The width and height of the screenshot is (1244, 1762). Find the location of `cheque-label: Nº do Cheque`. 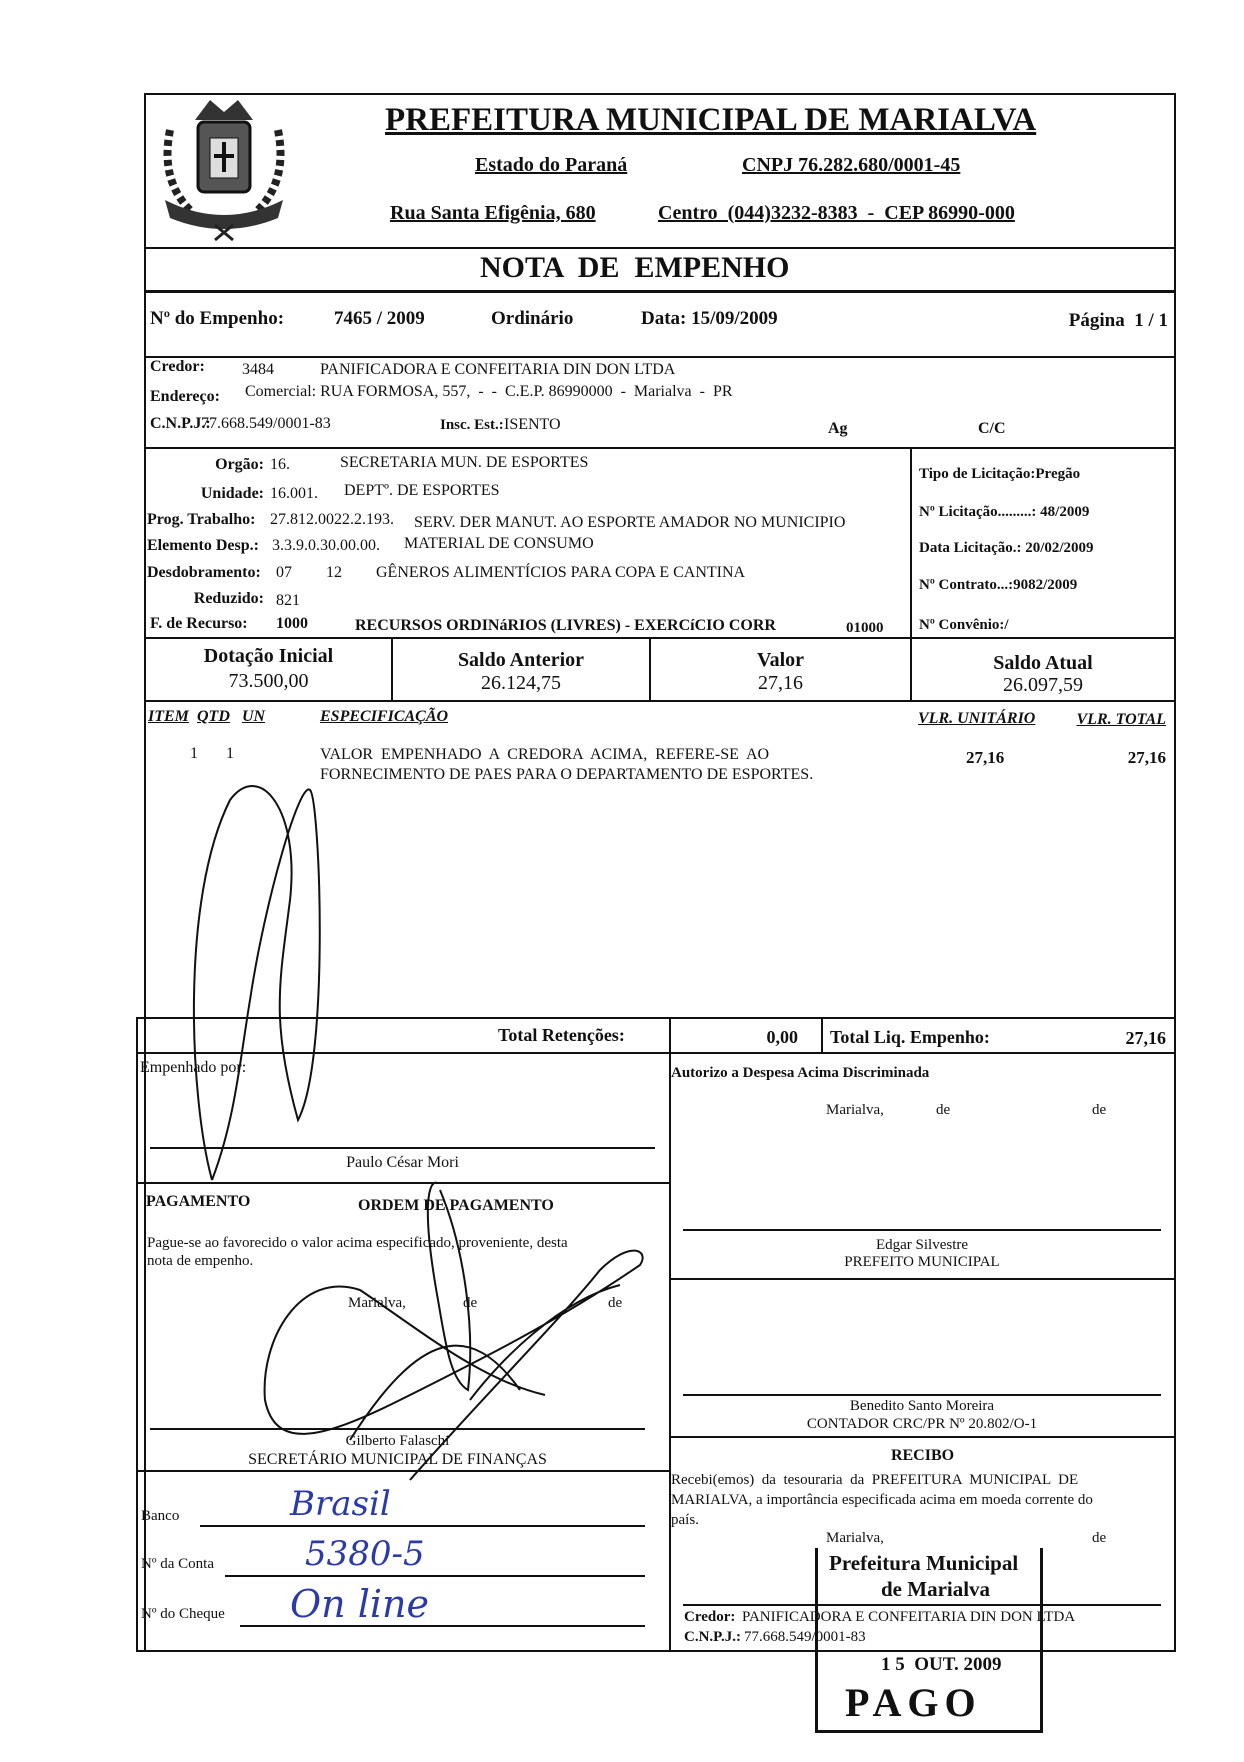

cheque-label: Nº do Cheque is located at coordinates (183, 1614).